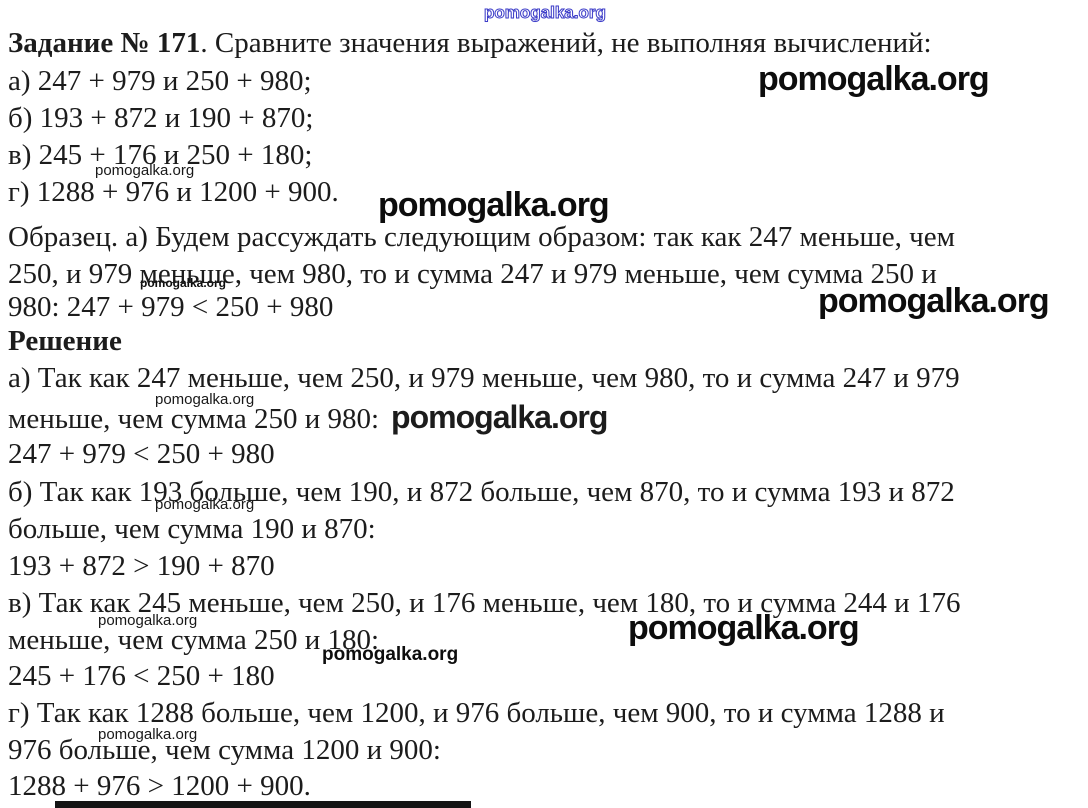 The width and height of the screenshot is (1088, 808). Describe the element at coordinates (545, 13) in the screenshot. I see `watermark-outline-top: pomogalka.org` at that location.